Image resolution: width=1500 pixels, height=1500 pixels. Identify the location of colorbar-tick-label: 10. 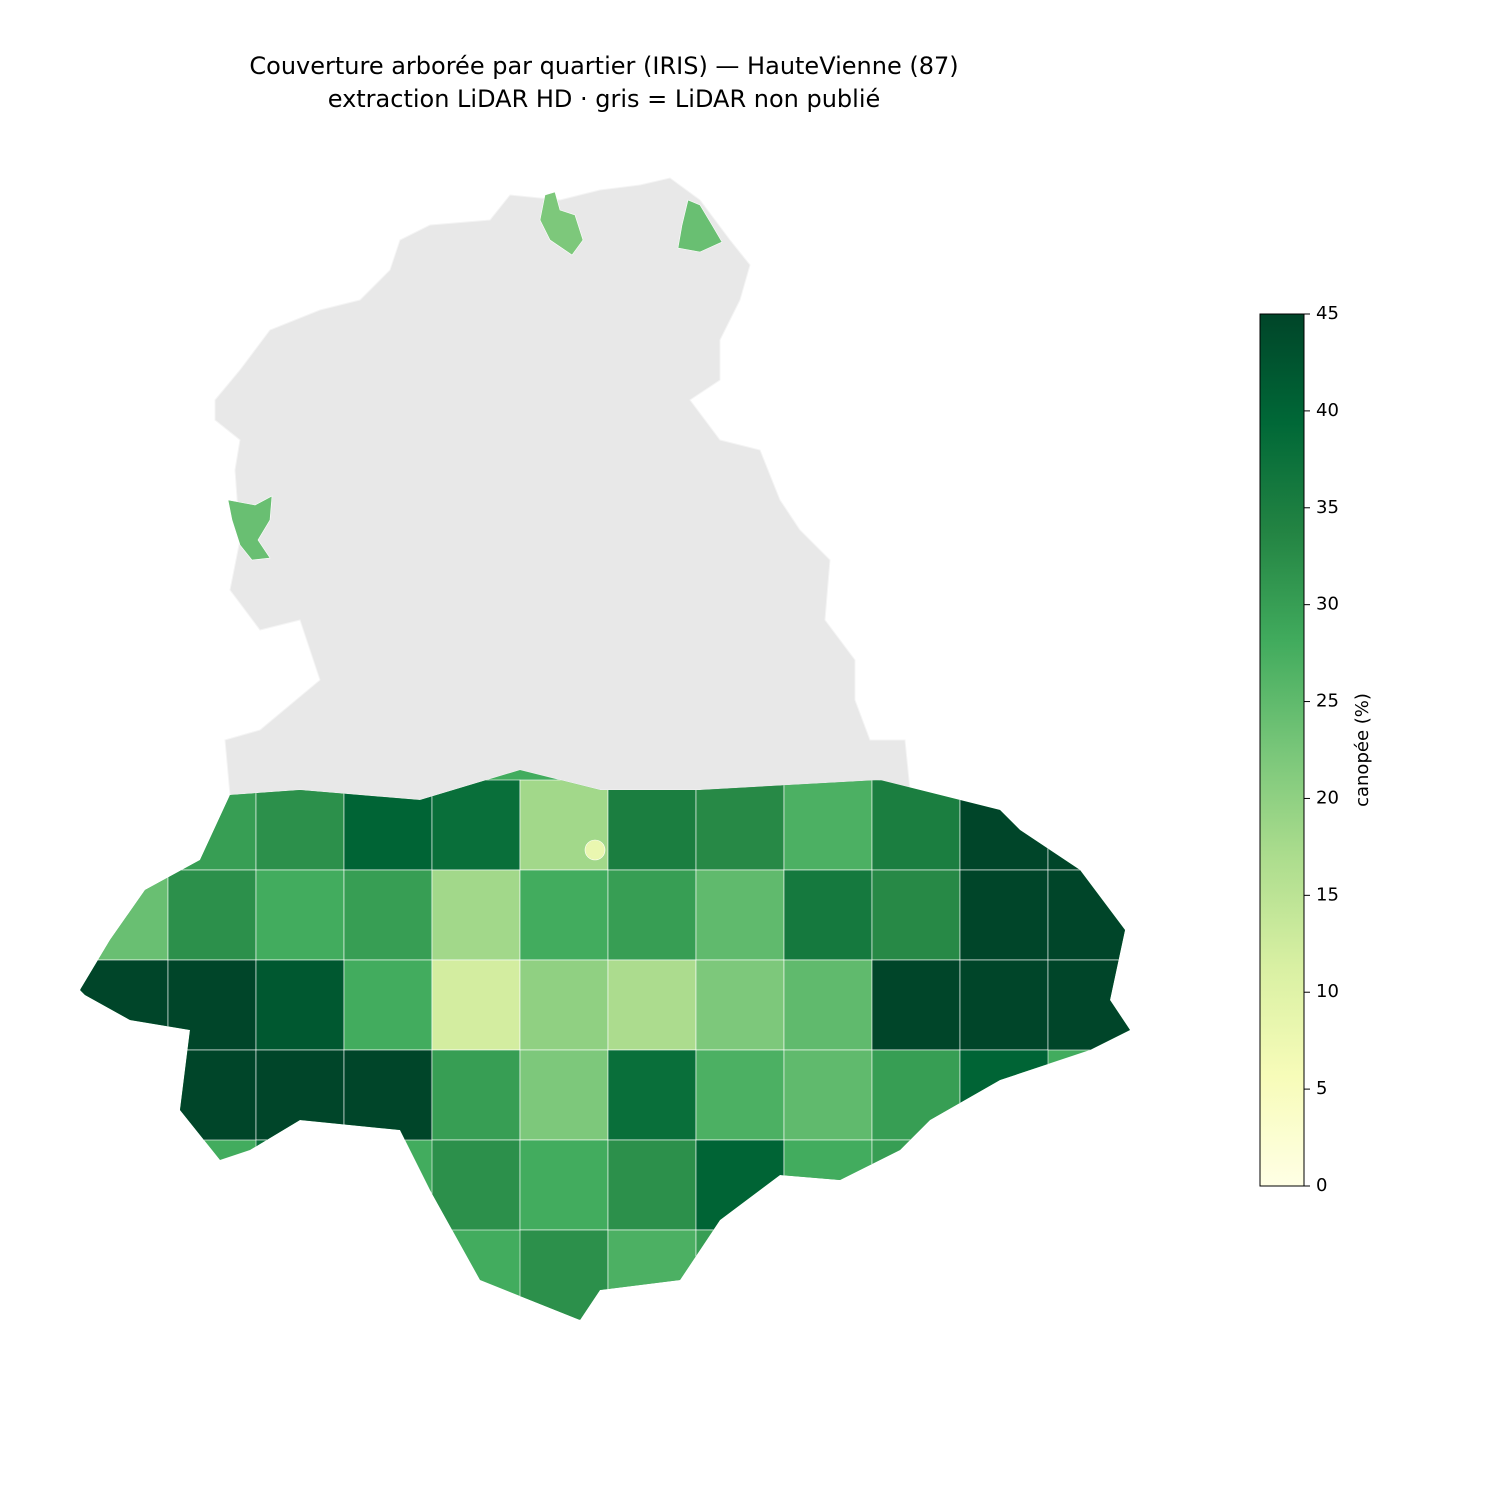
(1327, 991).